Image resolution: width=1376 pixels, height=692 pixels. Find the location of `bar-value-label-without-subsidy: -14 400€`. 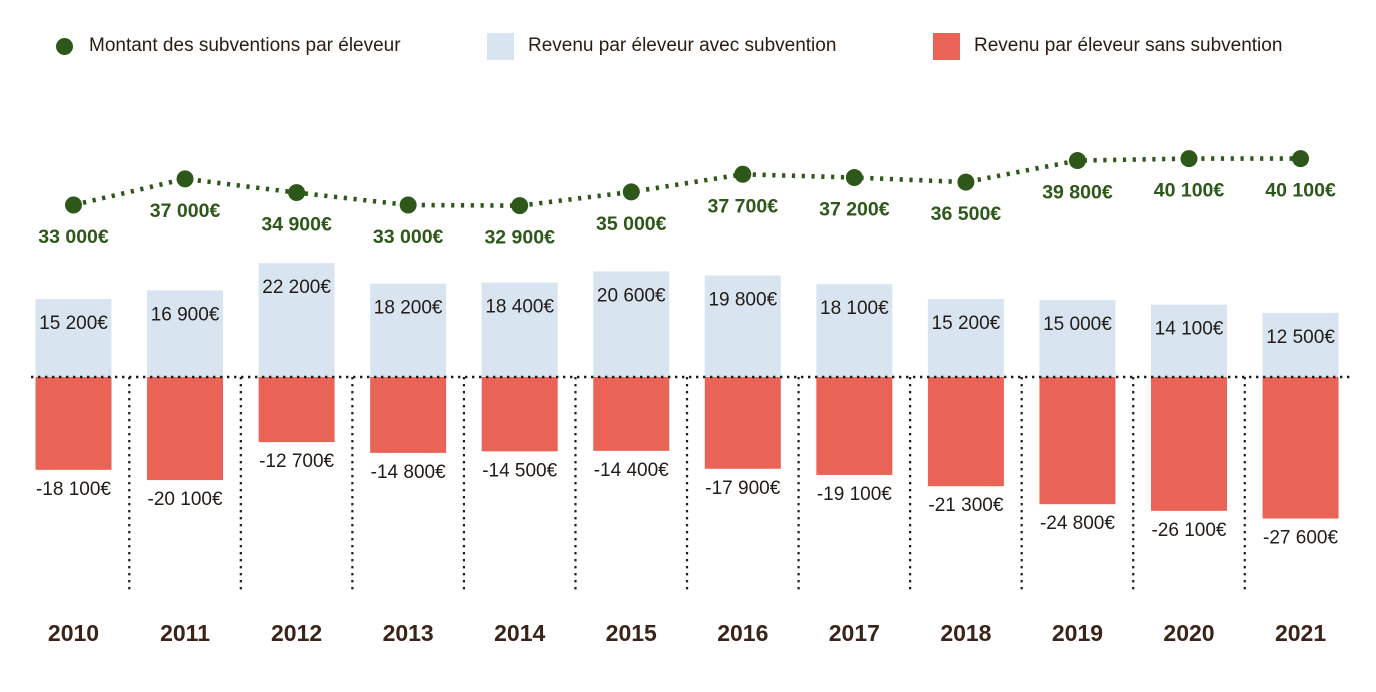

bar-value-label-without-subsidy: -14 400€ is located at coordinates (631, 470).